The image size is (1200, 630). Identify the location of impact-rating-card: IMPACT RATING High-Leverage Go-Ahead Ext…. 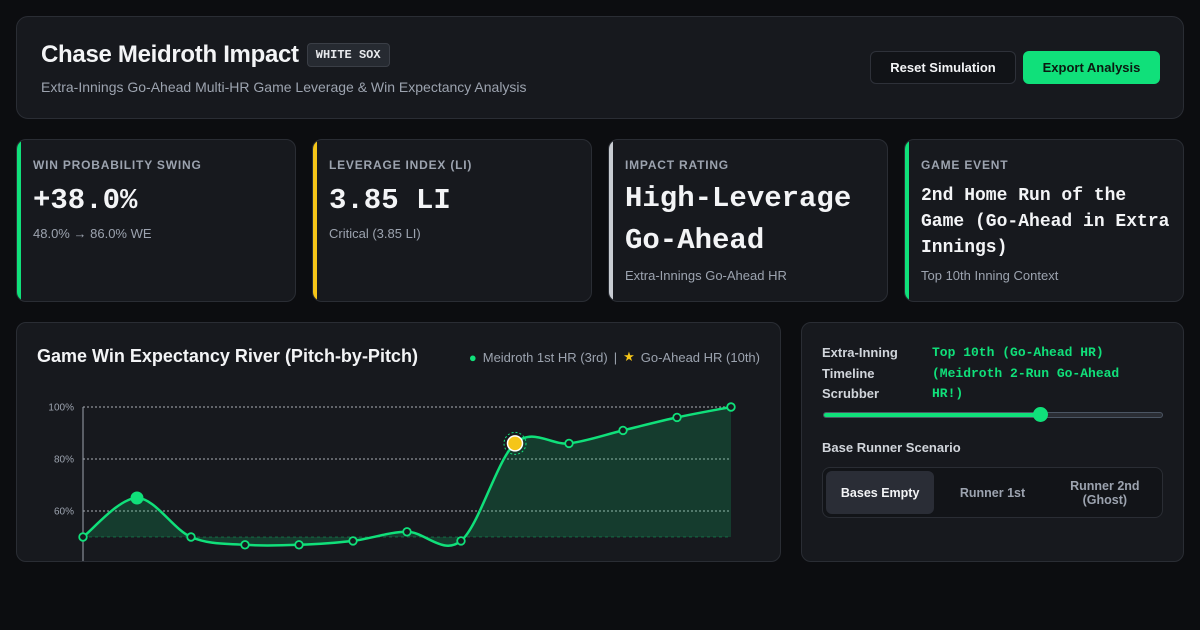
(748, 220).